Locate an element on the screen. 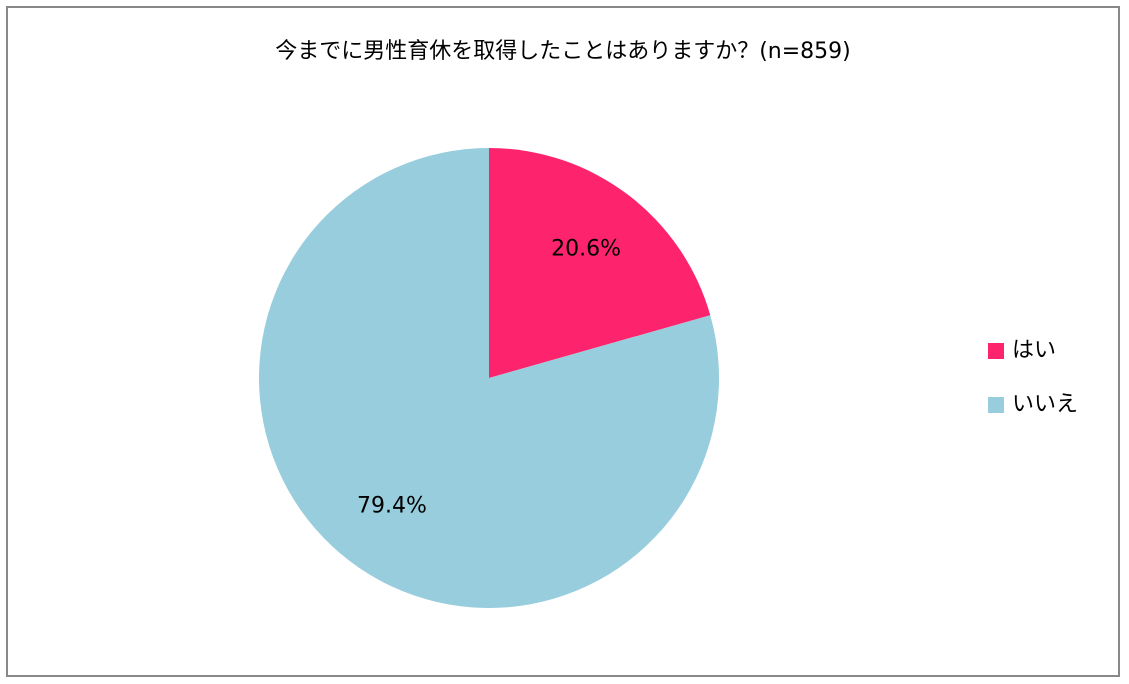 This screenshot has width=1129, height=684. chart-title: 今までに男性育休を取得したことはありますか？(n=859) is located at coordinates (563, 51).